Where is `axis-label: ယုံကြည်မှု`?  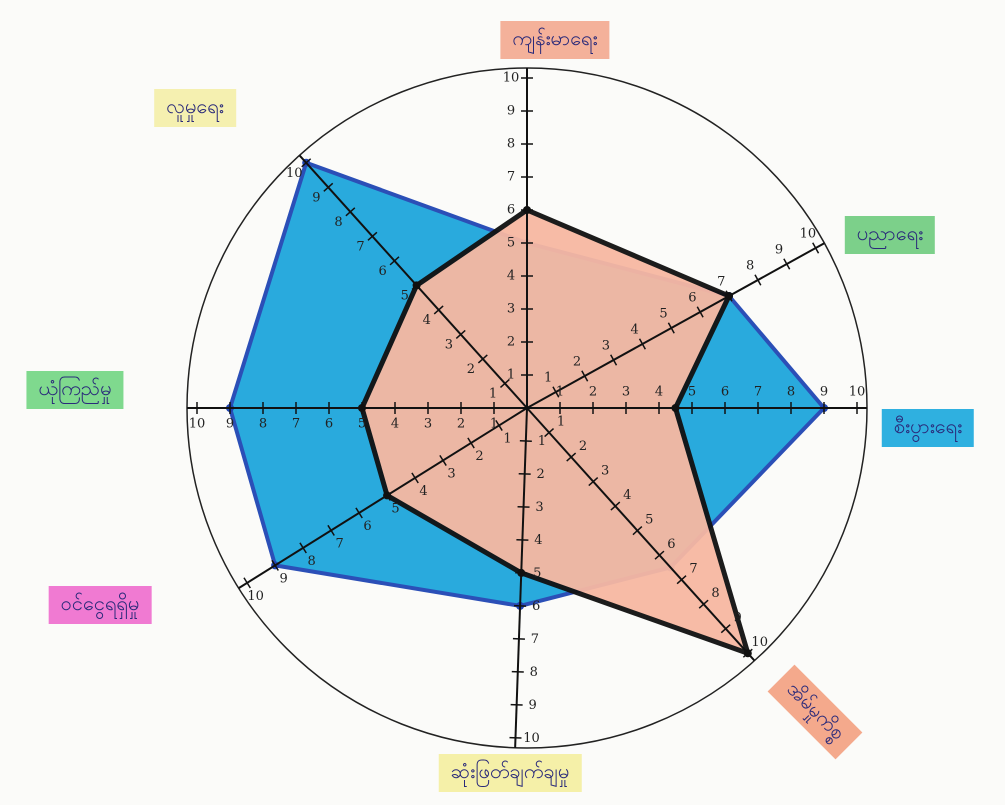 axis-label: ယုံကြည်မှု is located at coordinates (75, 390).